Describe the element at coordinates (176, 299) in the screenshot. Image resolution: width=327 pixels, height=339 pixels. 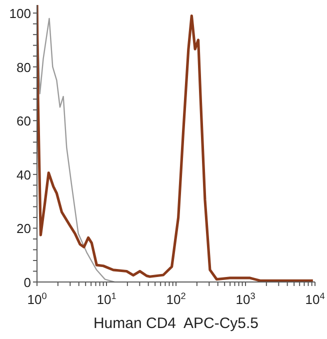
I see `x-tick-label: 10$^{2}$` at that location.